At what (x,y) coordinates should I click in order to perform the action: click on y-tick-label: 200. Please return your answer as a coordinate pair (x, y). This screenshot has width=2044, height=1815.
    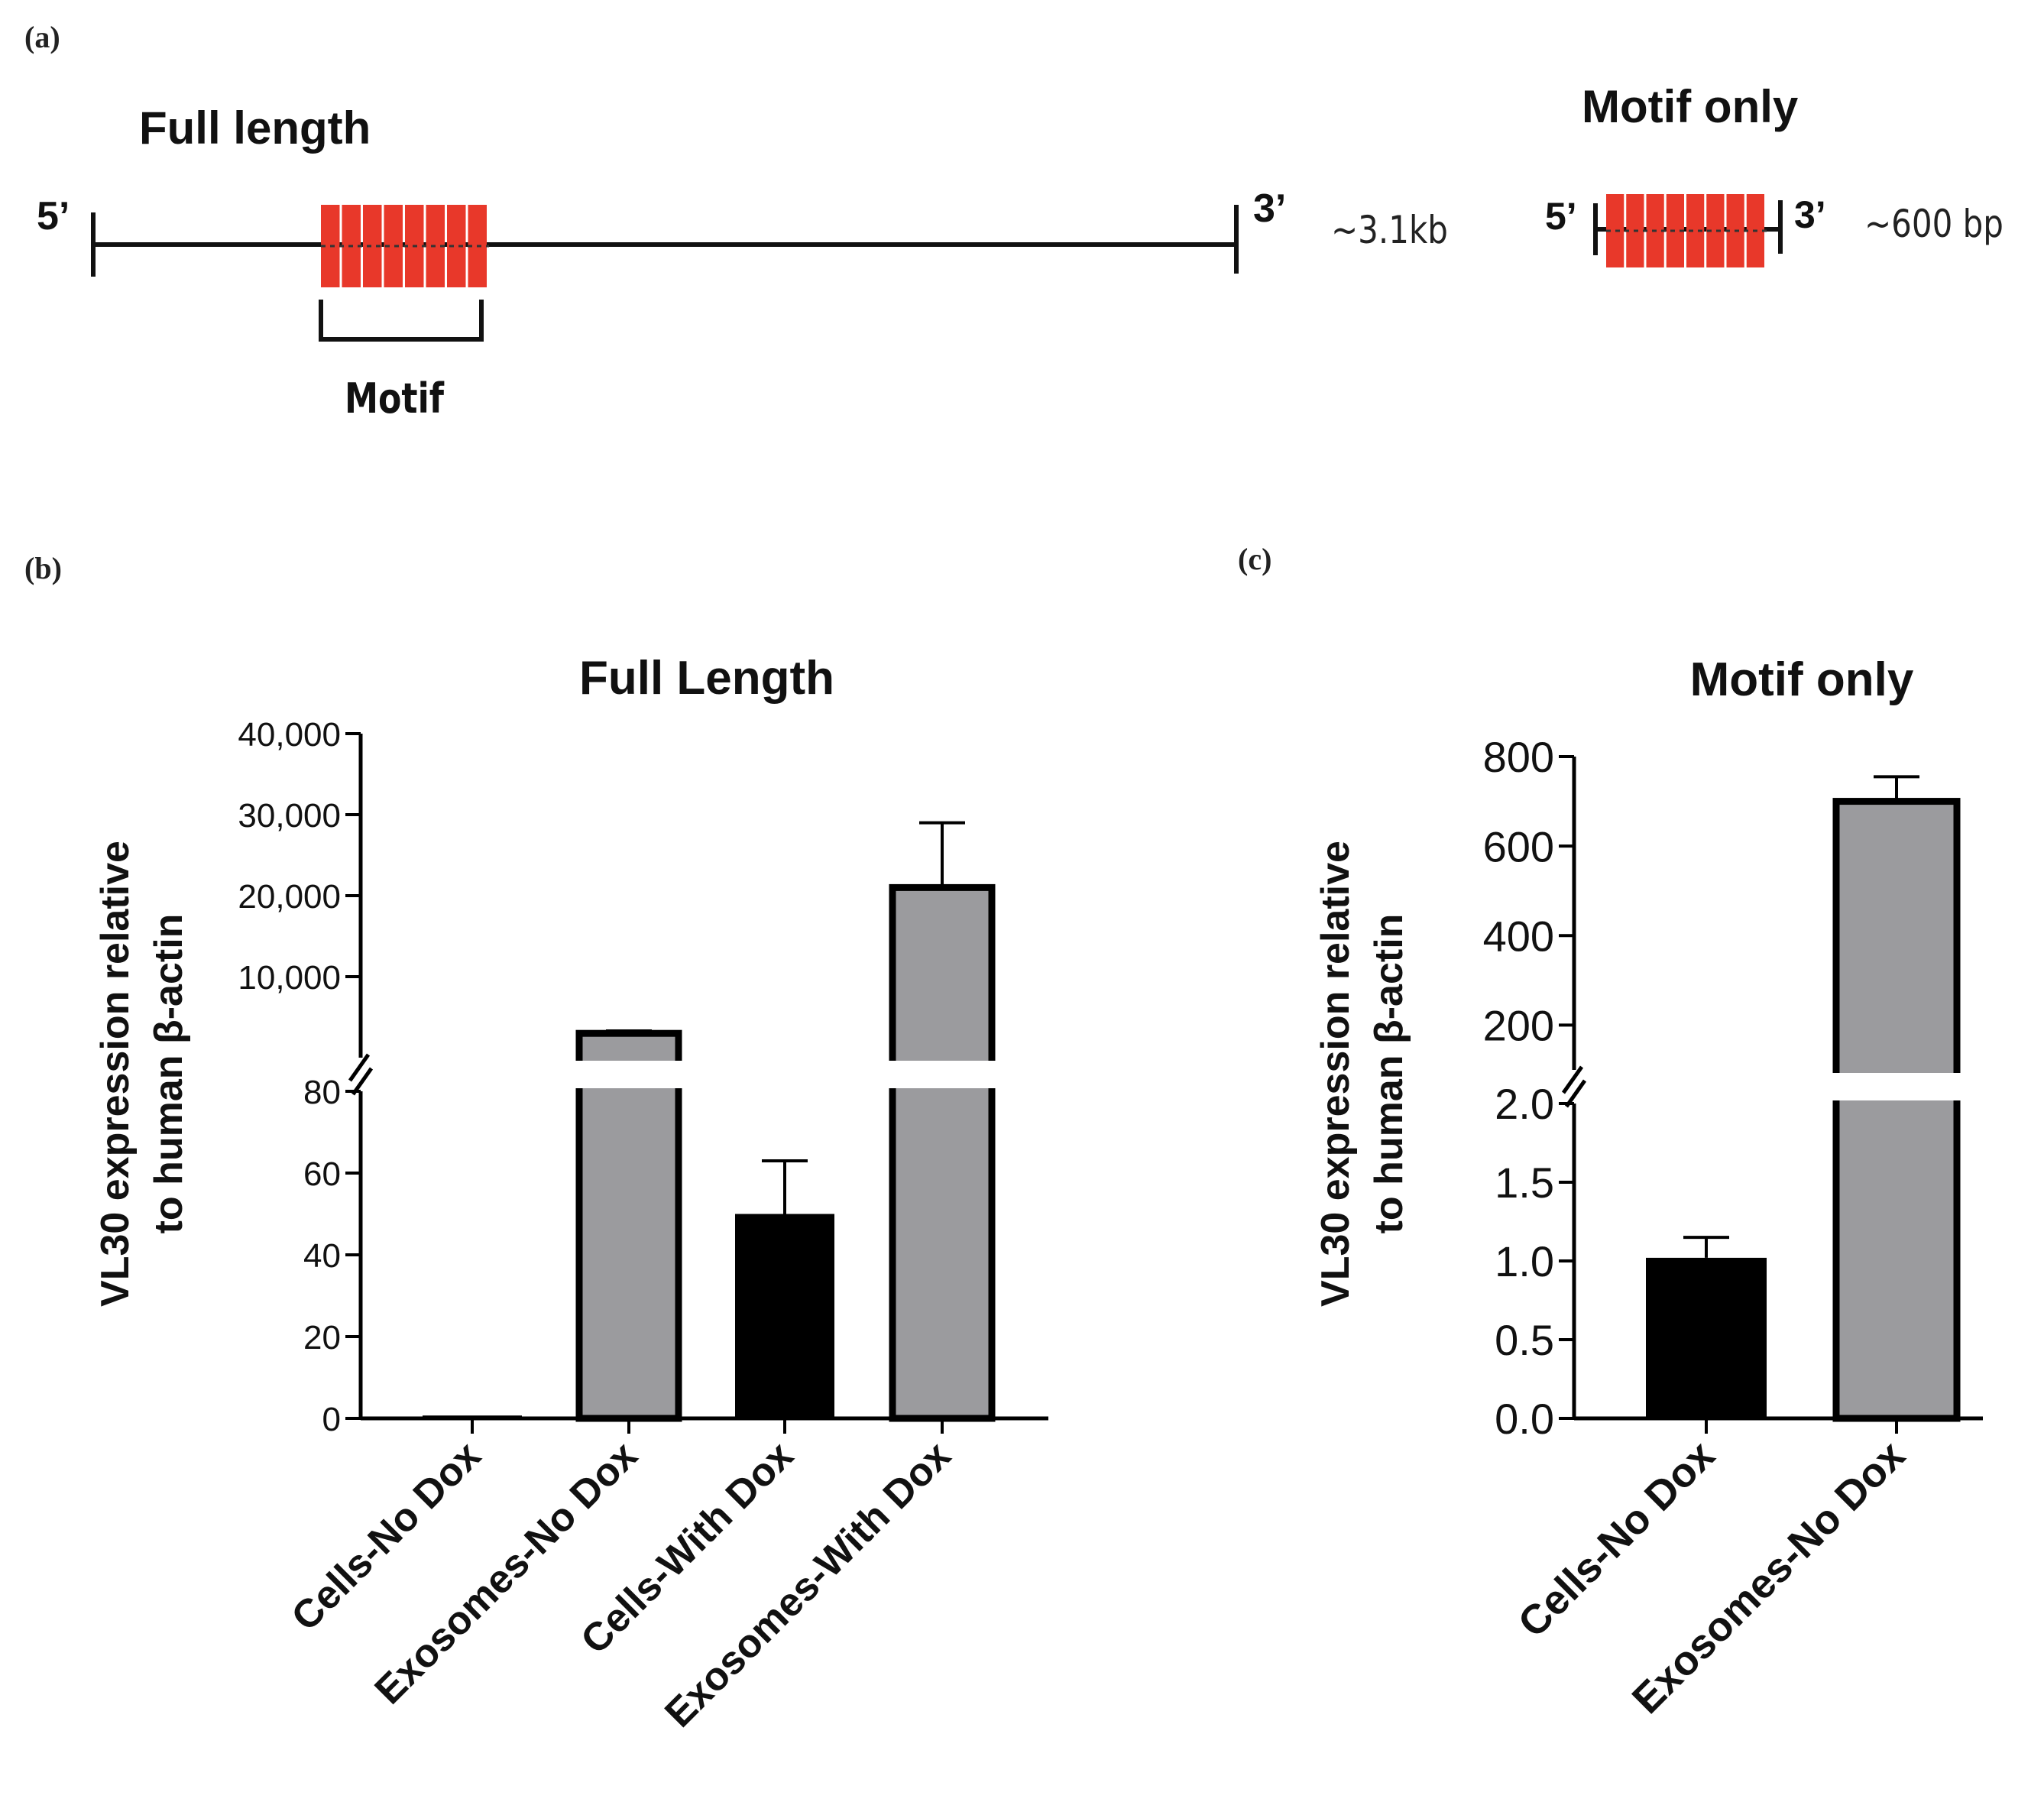
    Looking at the image, I should click on (1518, 1026).